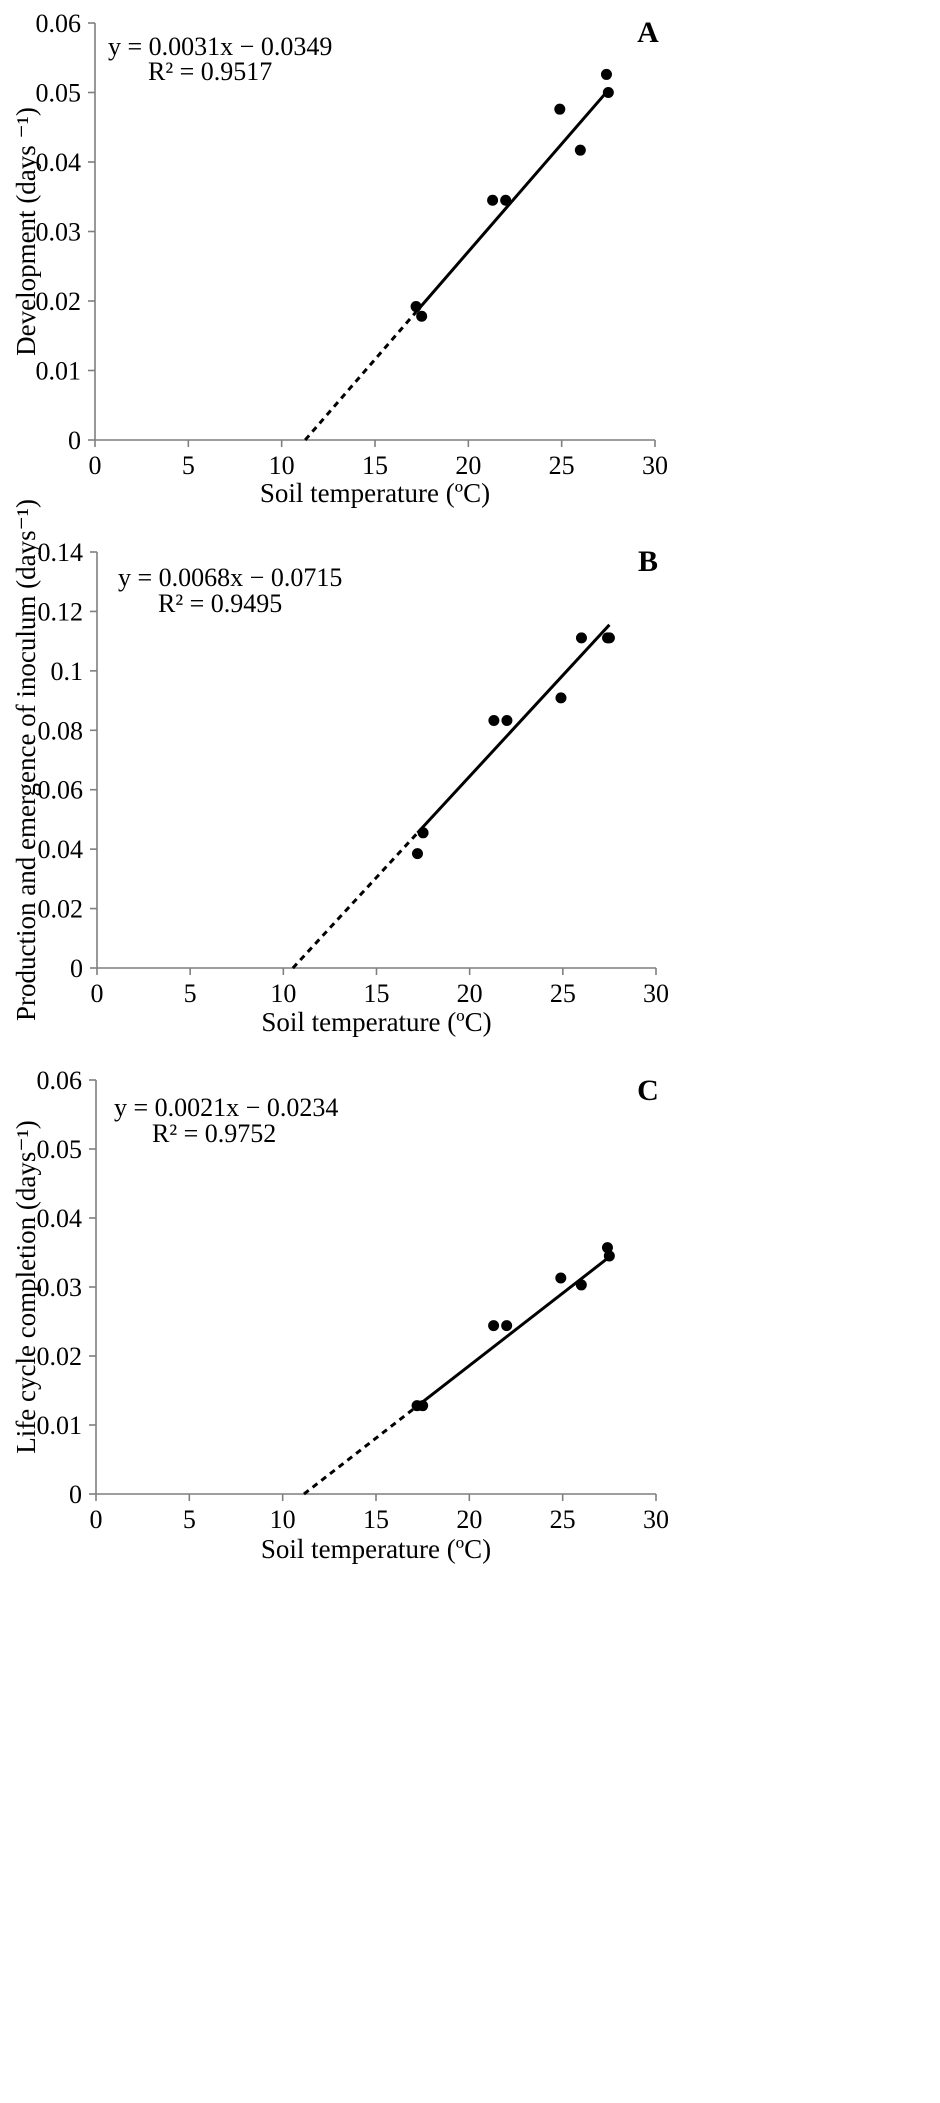  Describe the element at coordinates (220, 46) in the screenshot. I see `regression-equation: y = 0.0031x − 0.0349` at that location.